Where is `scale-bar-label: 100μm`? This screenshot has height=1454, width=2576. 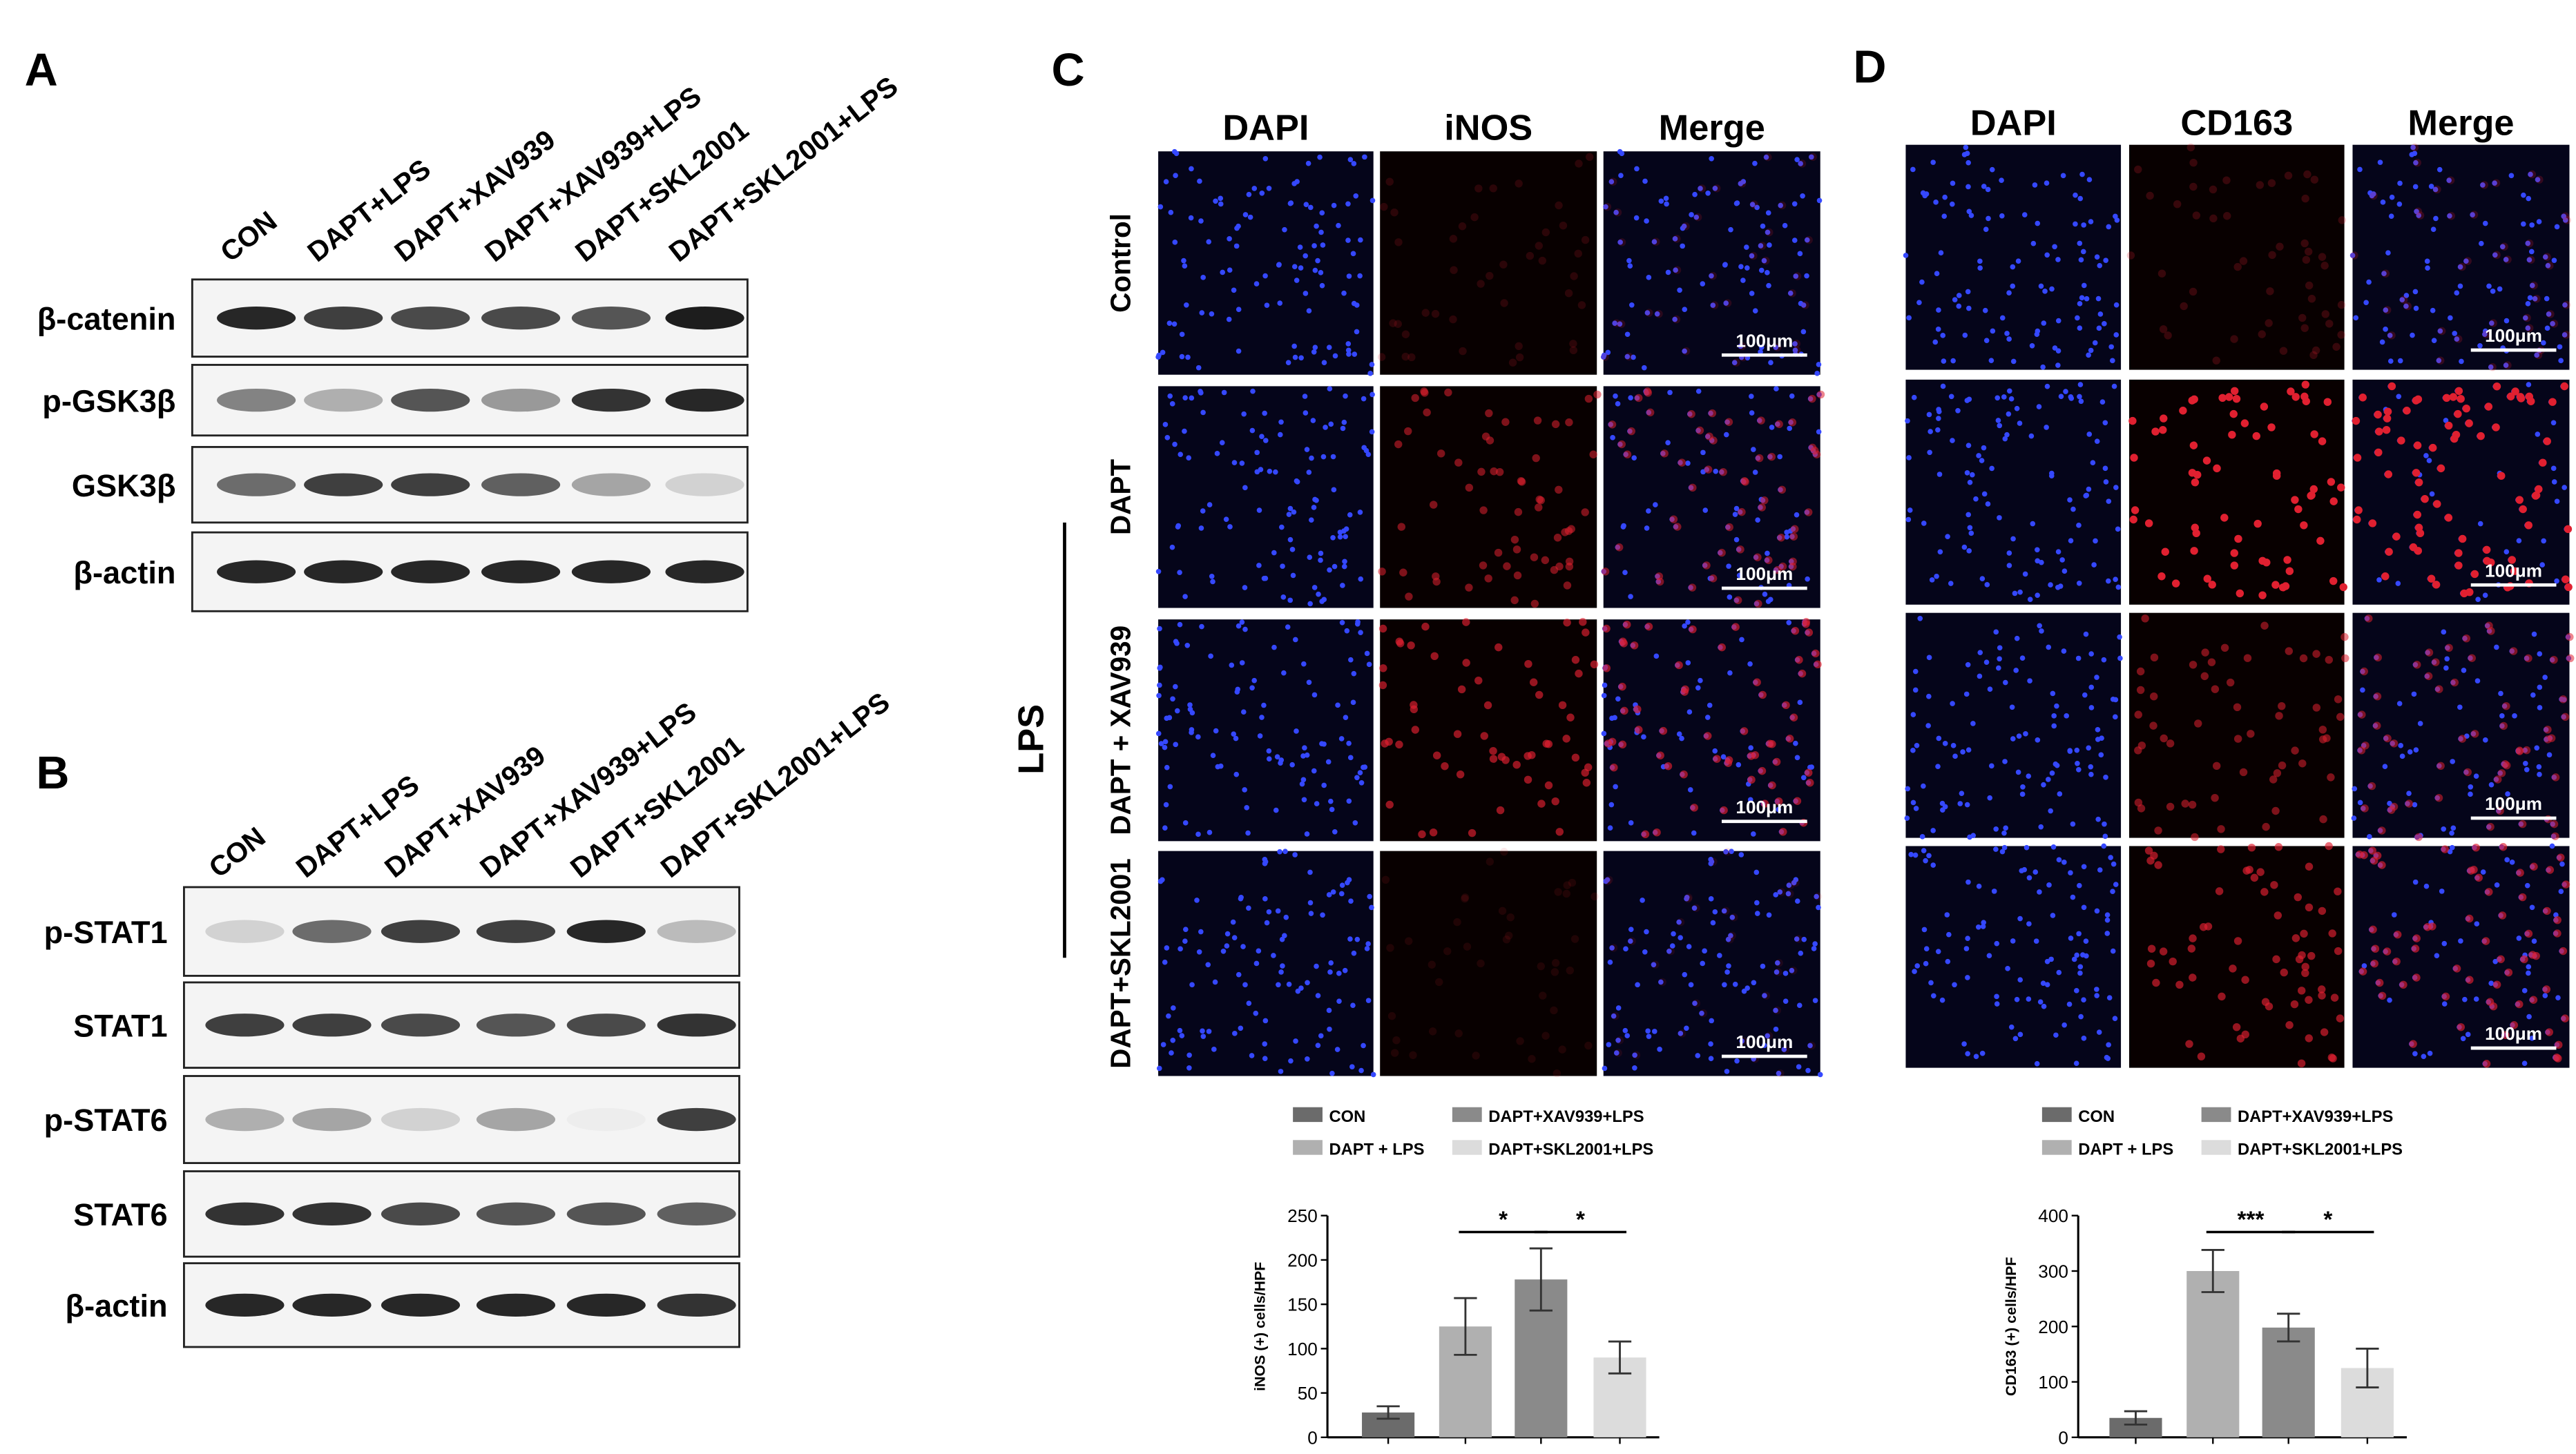
scale-bar-label: 100μm is located at coordinates (2513, 336).